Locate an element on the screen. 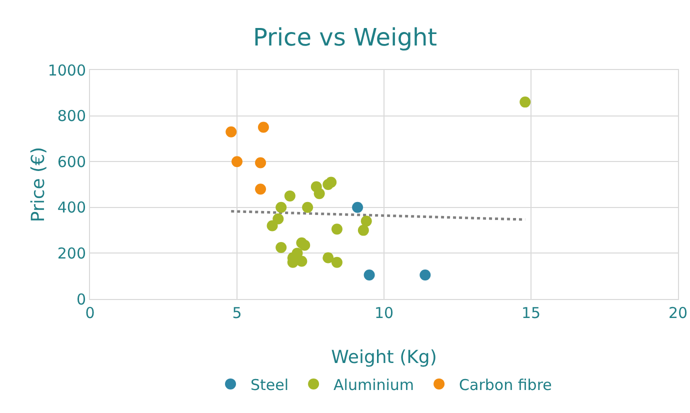  legend-label: Carbon fibre is located at coordinates (505, 385).